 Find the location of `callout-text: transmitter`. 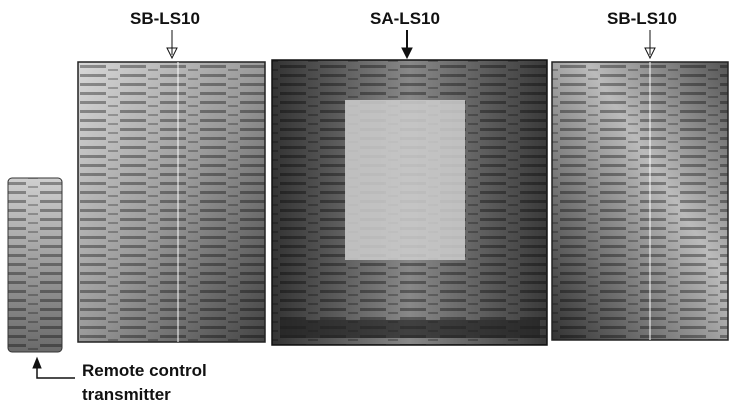

callout-text: transmitter is located at coordinates (126, 394).